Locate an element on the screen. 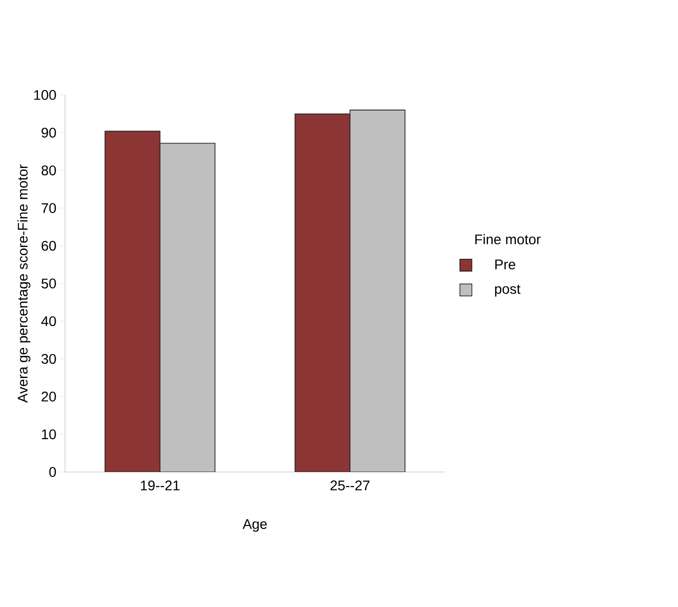 The width and height of the screenshot is (678, 607). y-tick-label: 80 is located at coordinates (49, 170).